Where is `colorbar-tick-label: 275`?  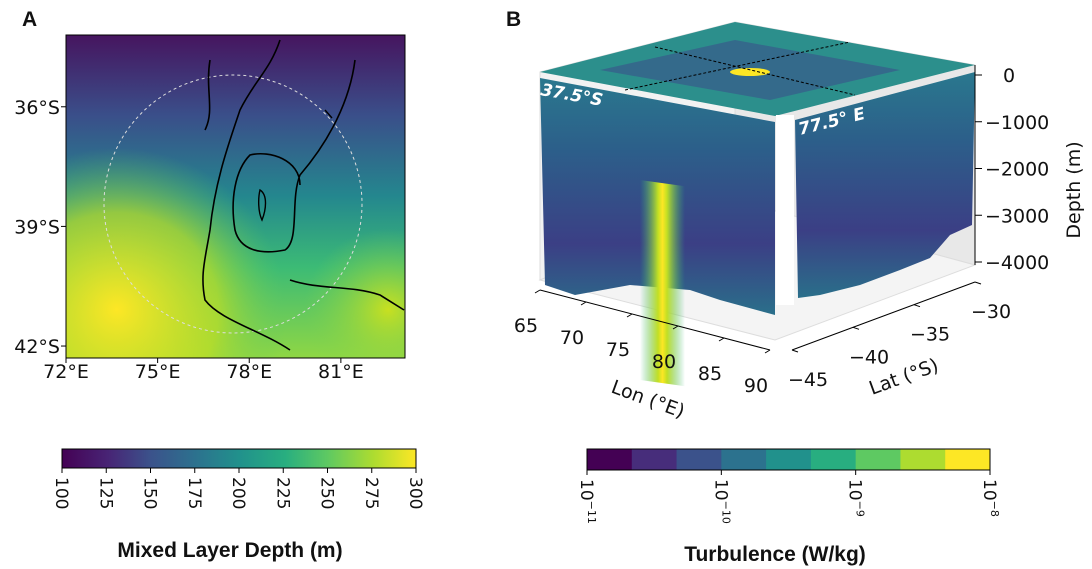
colorbar-tick-label: 275 is located at coordinates (371, 493).